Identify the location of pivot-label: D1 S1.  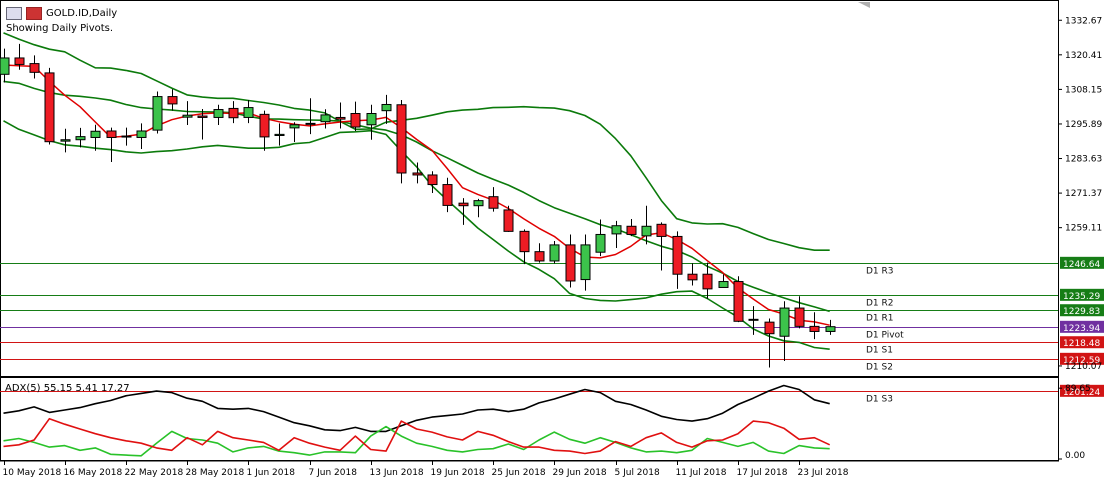
(879, 351).